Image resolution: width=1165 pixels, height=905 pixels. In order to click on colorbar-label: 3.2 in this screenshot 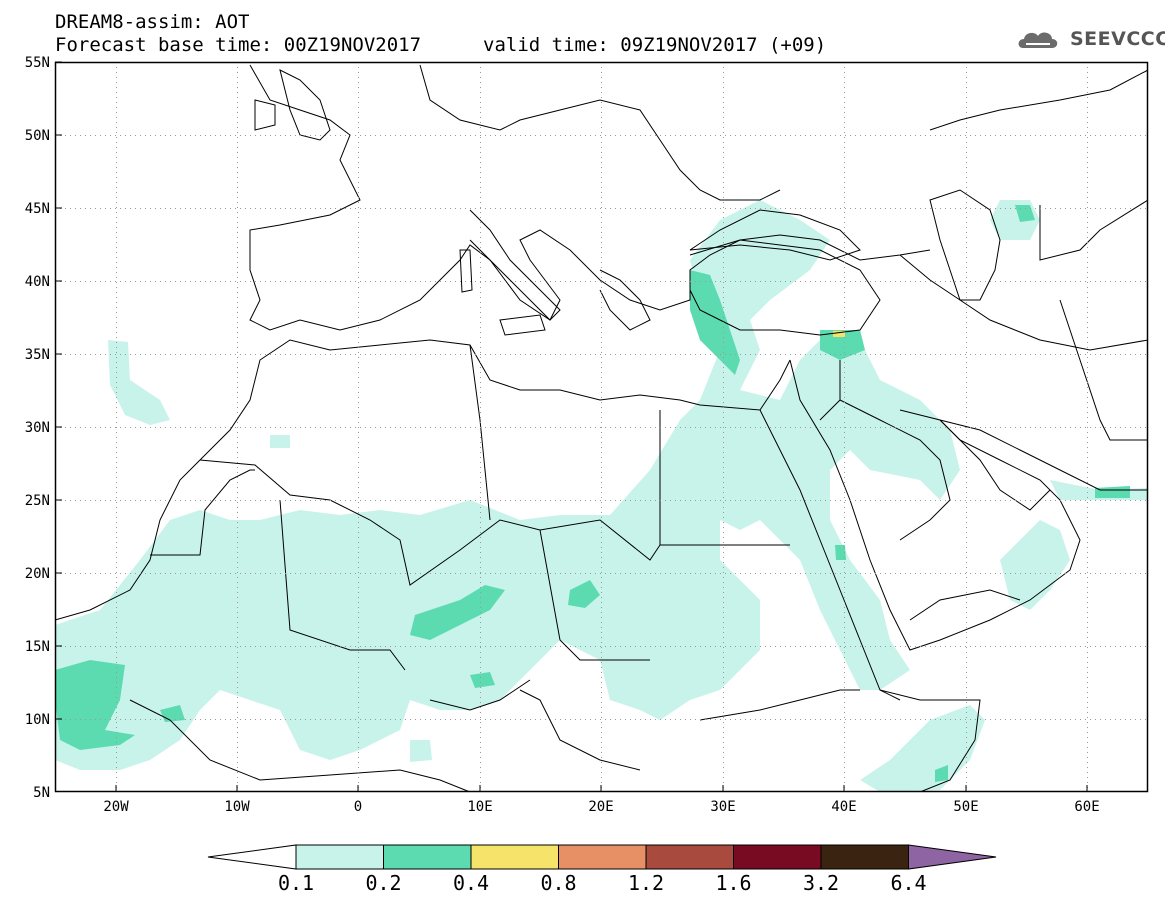, I will do `click(821, 883)`.